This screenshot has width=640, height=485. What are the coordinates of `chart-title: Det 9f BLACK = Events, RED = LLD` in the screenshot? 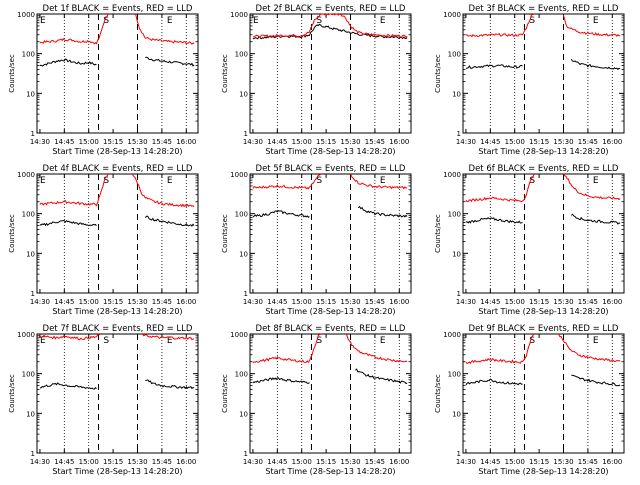 It's located at (544, 329).